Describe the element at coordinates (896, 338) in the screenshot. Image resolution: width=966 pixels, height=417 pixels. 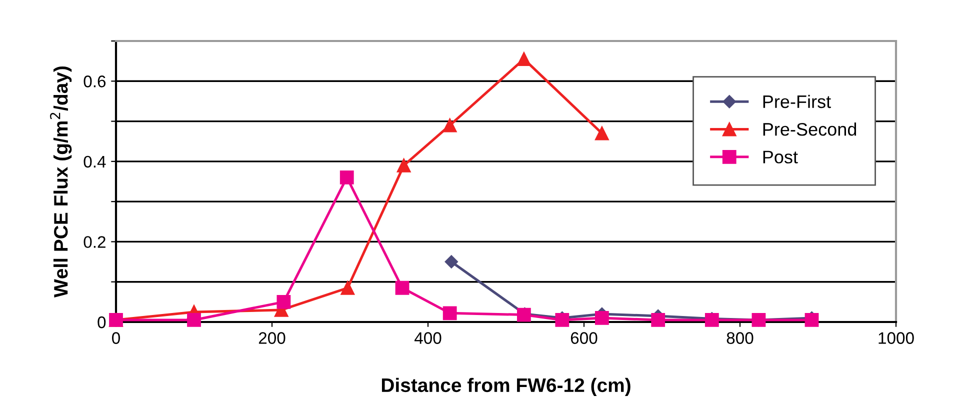
I see `x-tick-label: 1000` at that location.